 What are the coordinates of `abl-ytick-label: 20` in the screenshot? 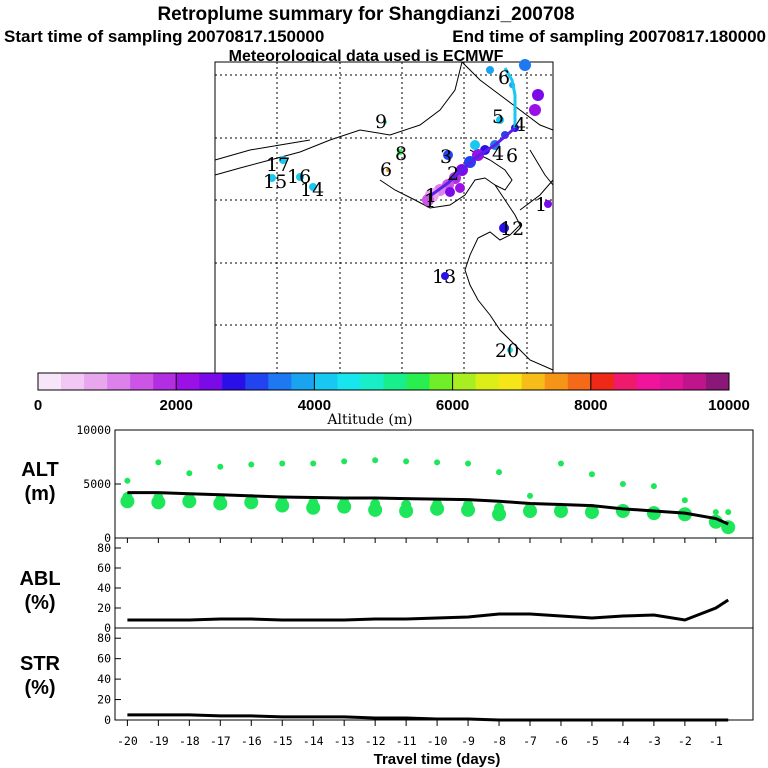 It's located at (104, 608).